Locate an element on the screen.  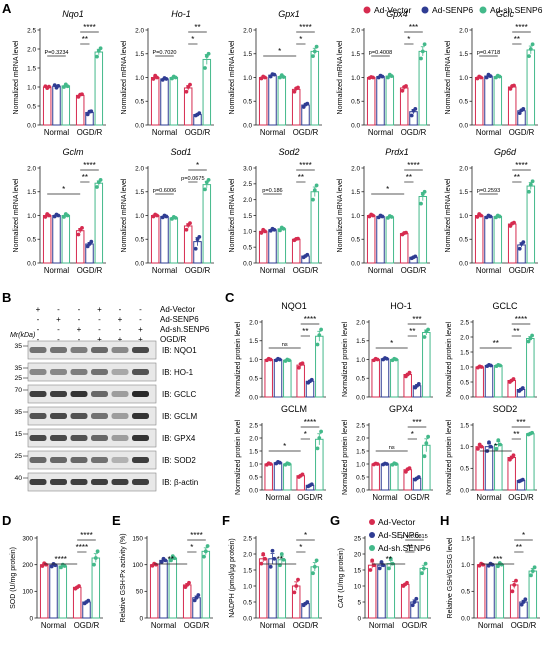
significance-label: p=0.2593 is located at coordinates (489, 191).